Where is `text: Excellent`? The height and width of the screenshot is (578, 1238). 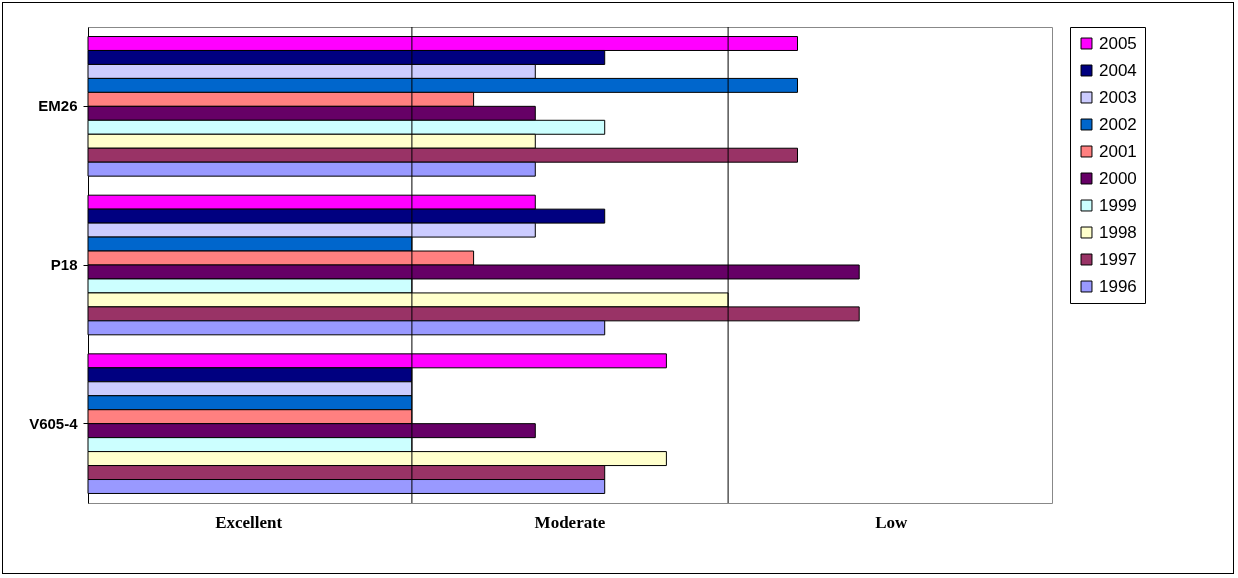
text: Excellent is located at coordinates (249, 522).